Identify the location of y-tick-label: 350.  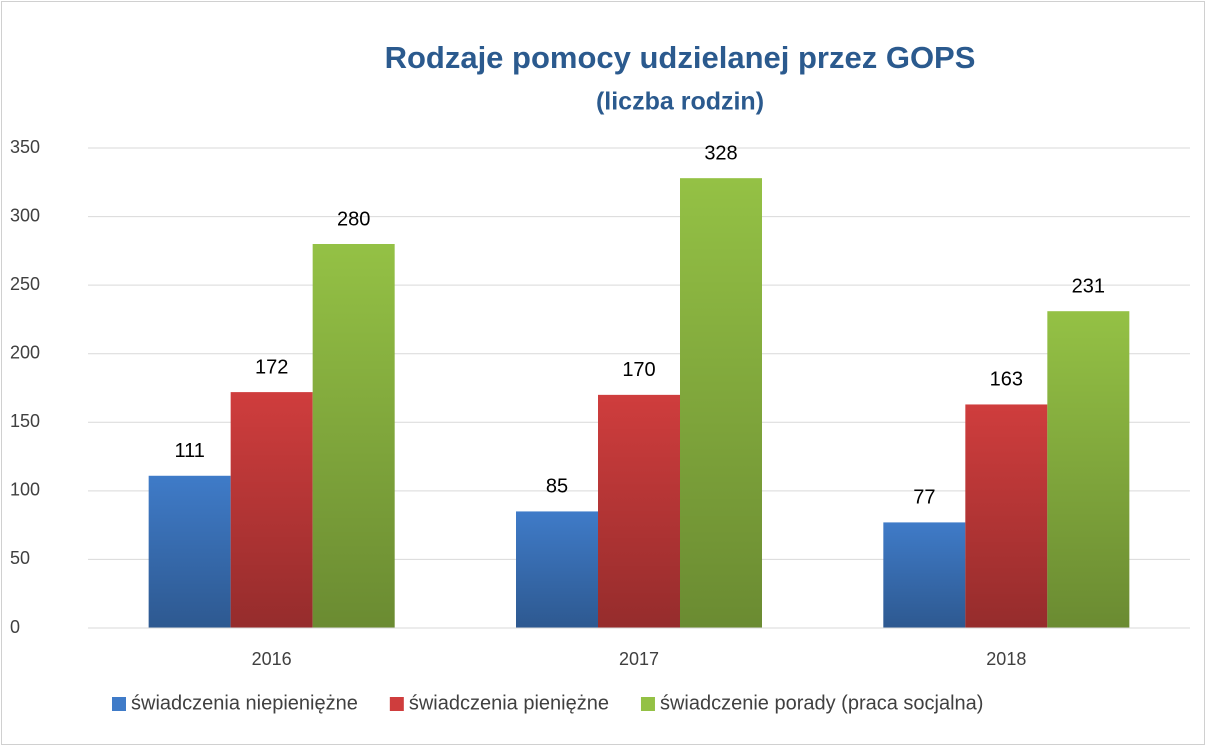
(25, 147).